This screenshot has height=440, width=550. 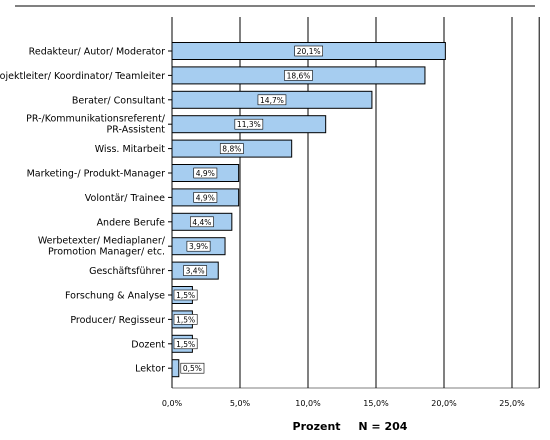 I want to click on data-label: 14,7%, so click(x=272, y=100).